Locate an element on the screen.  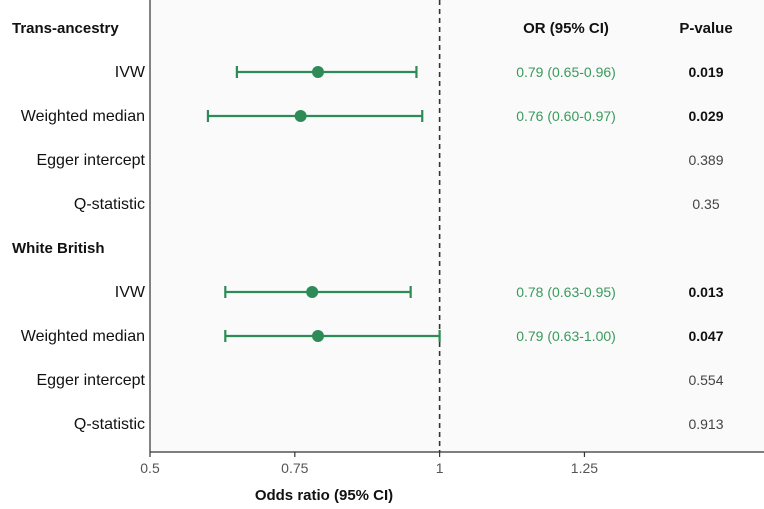
p-value: 0.35 is located at coordinates (705, 204).